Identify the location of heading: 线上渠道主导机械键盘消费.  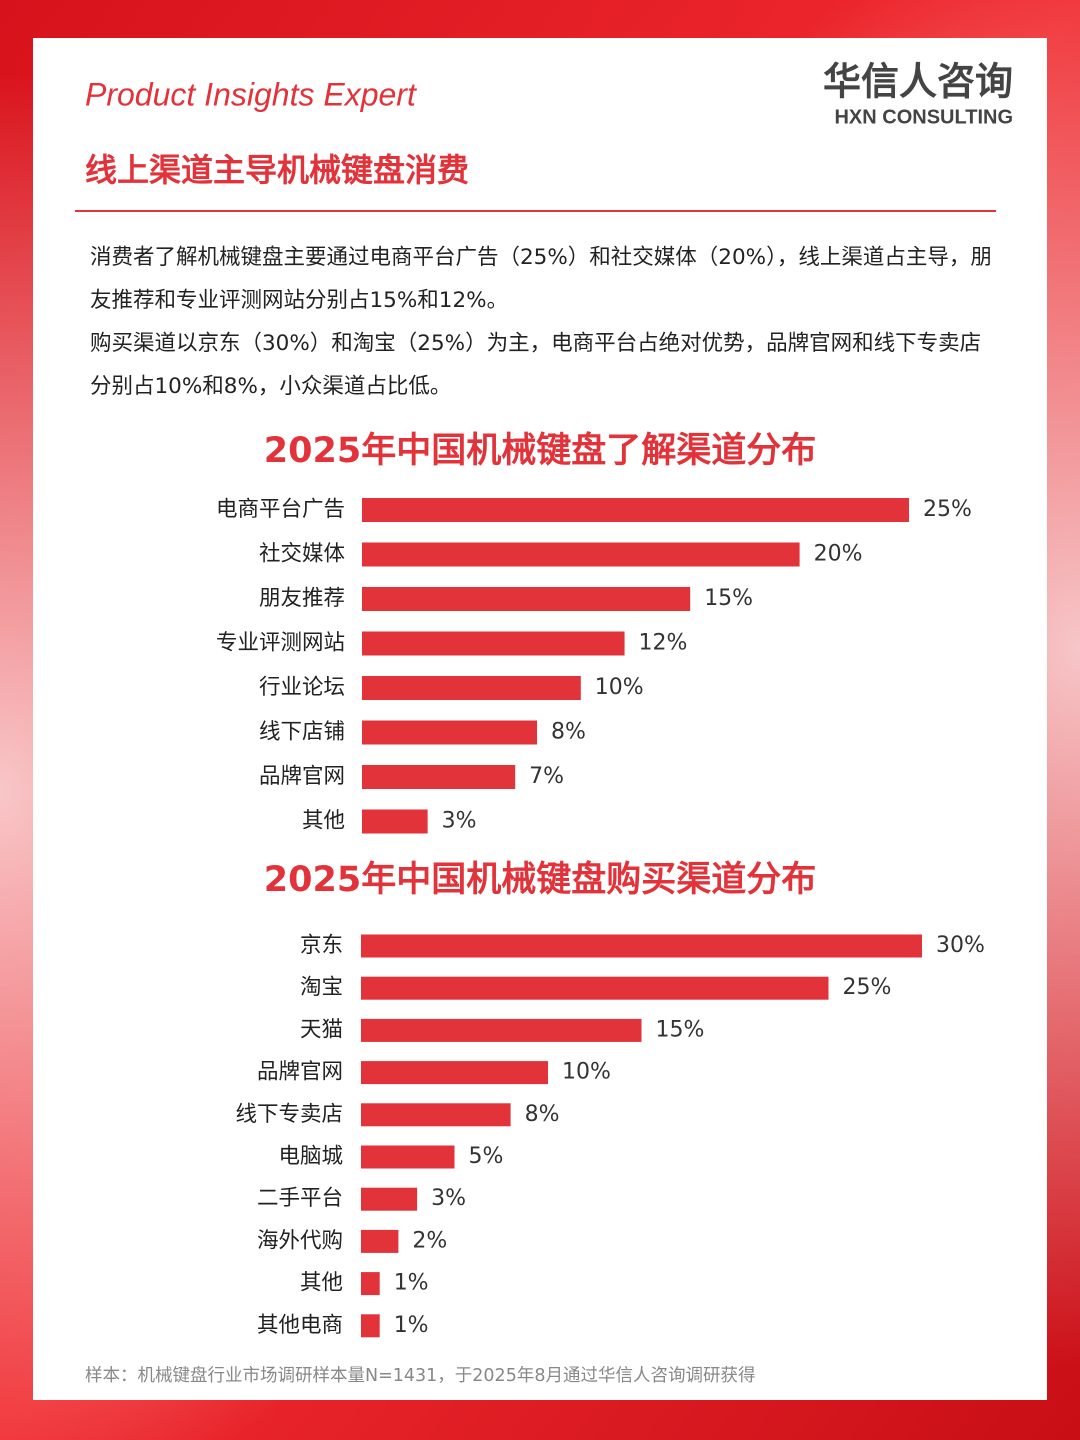
(277, 170).